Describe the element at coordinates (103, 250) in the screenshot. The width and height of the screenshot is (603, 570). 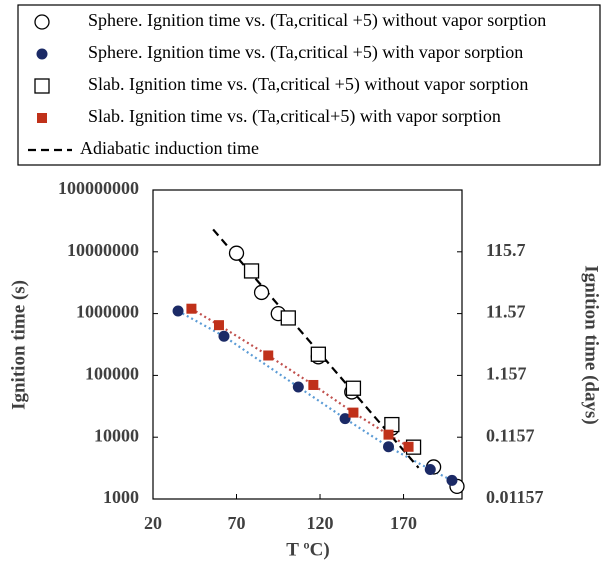
I see `y-tick-label: 10000000` at that location.